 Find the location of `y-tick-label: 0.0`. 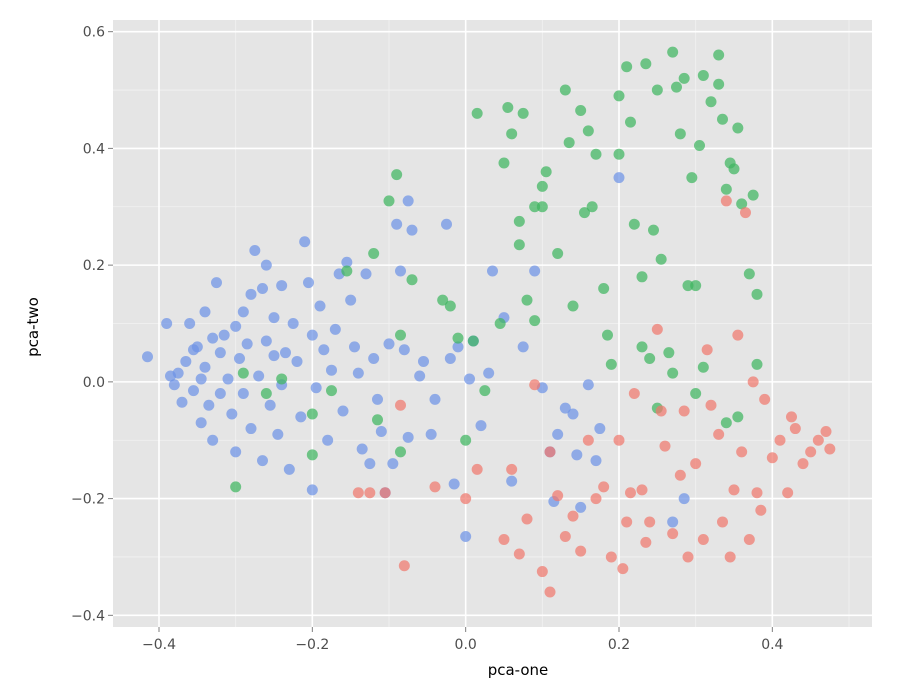

y-tick-label: 0.0 is located at coordinates (94, 383).